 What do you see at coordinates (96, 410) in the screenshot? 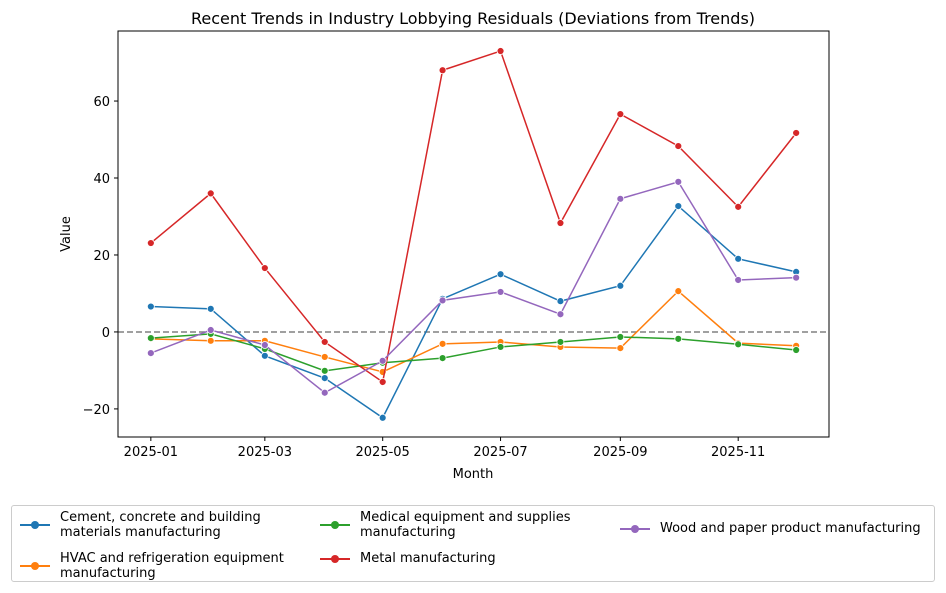
I see `y-tick-label: −20` at bounding box center [96, 410].